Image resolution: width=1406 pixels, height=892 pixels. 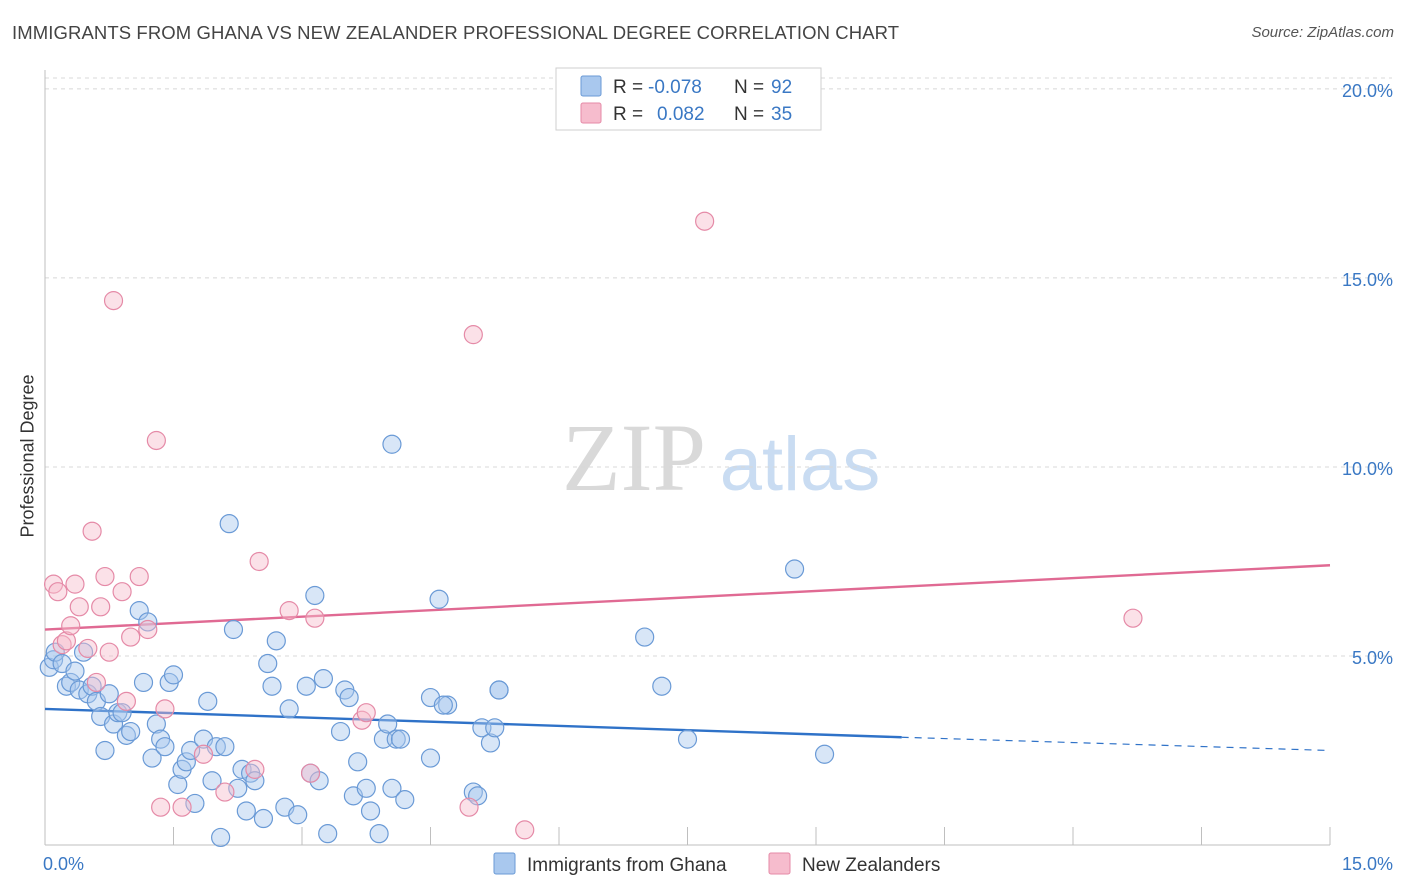 I want to click on stats-legend-r-label-blue: R =, so click(x=628, y=87).